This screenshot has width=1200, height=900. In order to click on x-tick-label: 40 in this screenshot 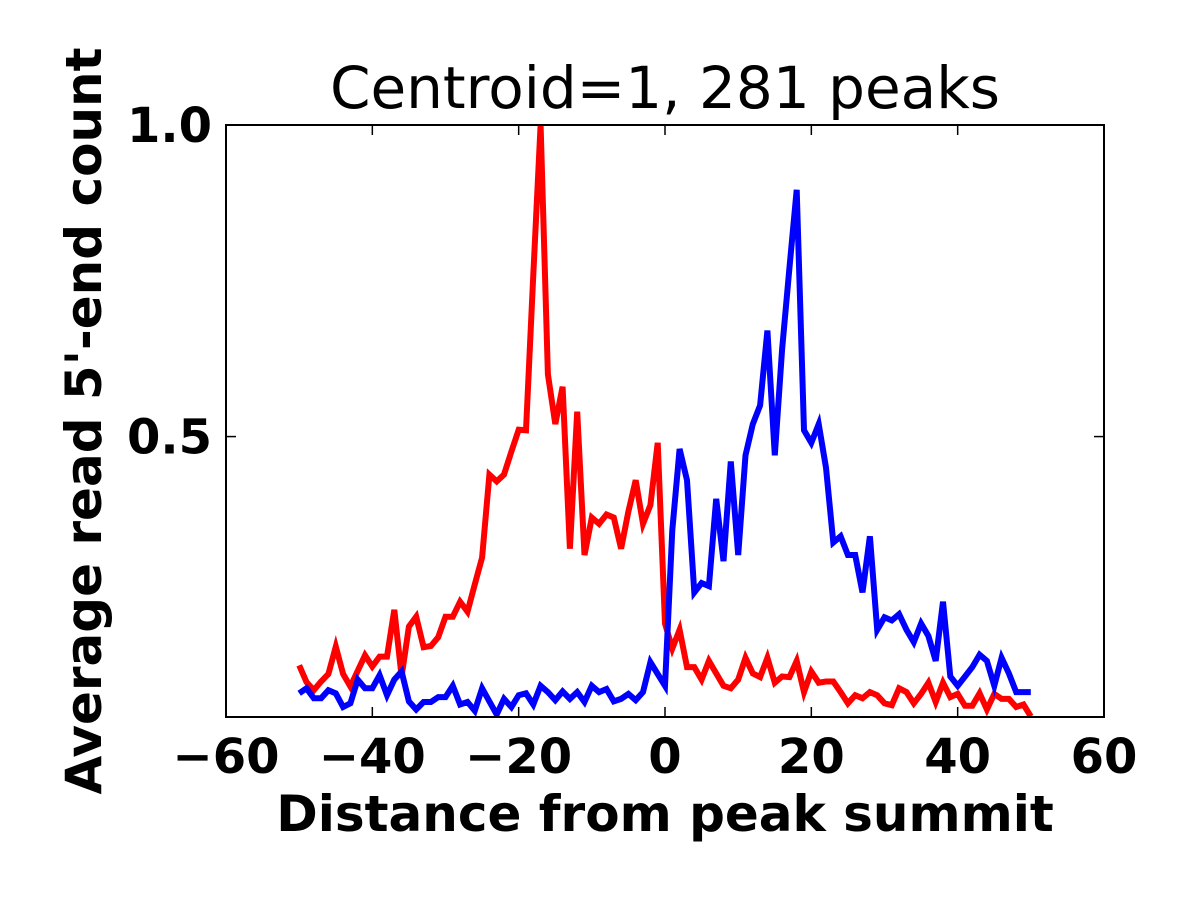, I will do `click(957, 757)`.